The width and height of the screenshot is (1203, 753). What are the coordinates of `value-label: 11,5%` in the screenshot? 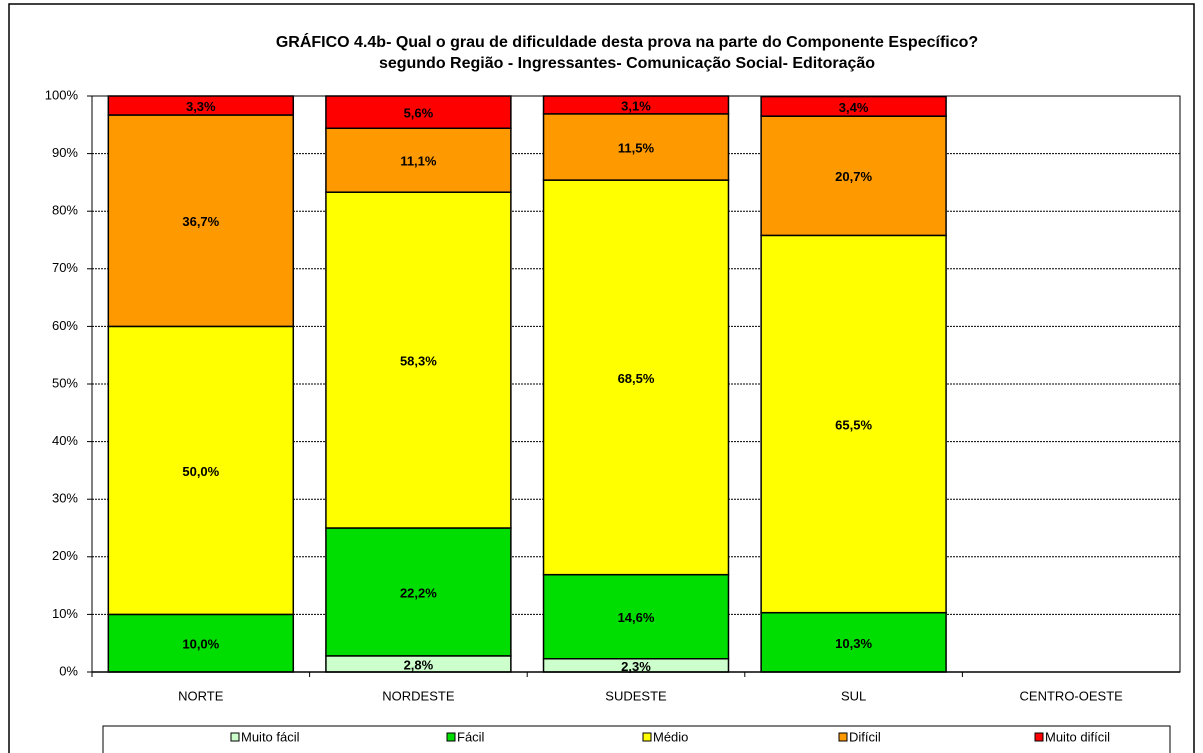 It's located at (636, 147).